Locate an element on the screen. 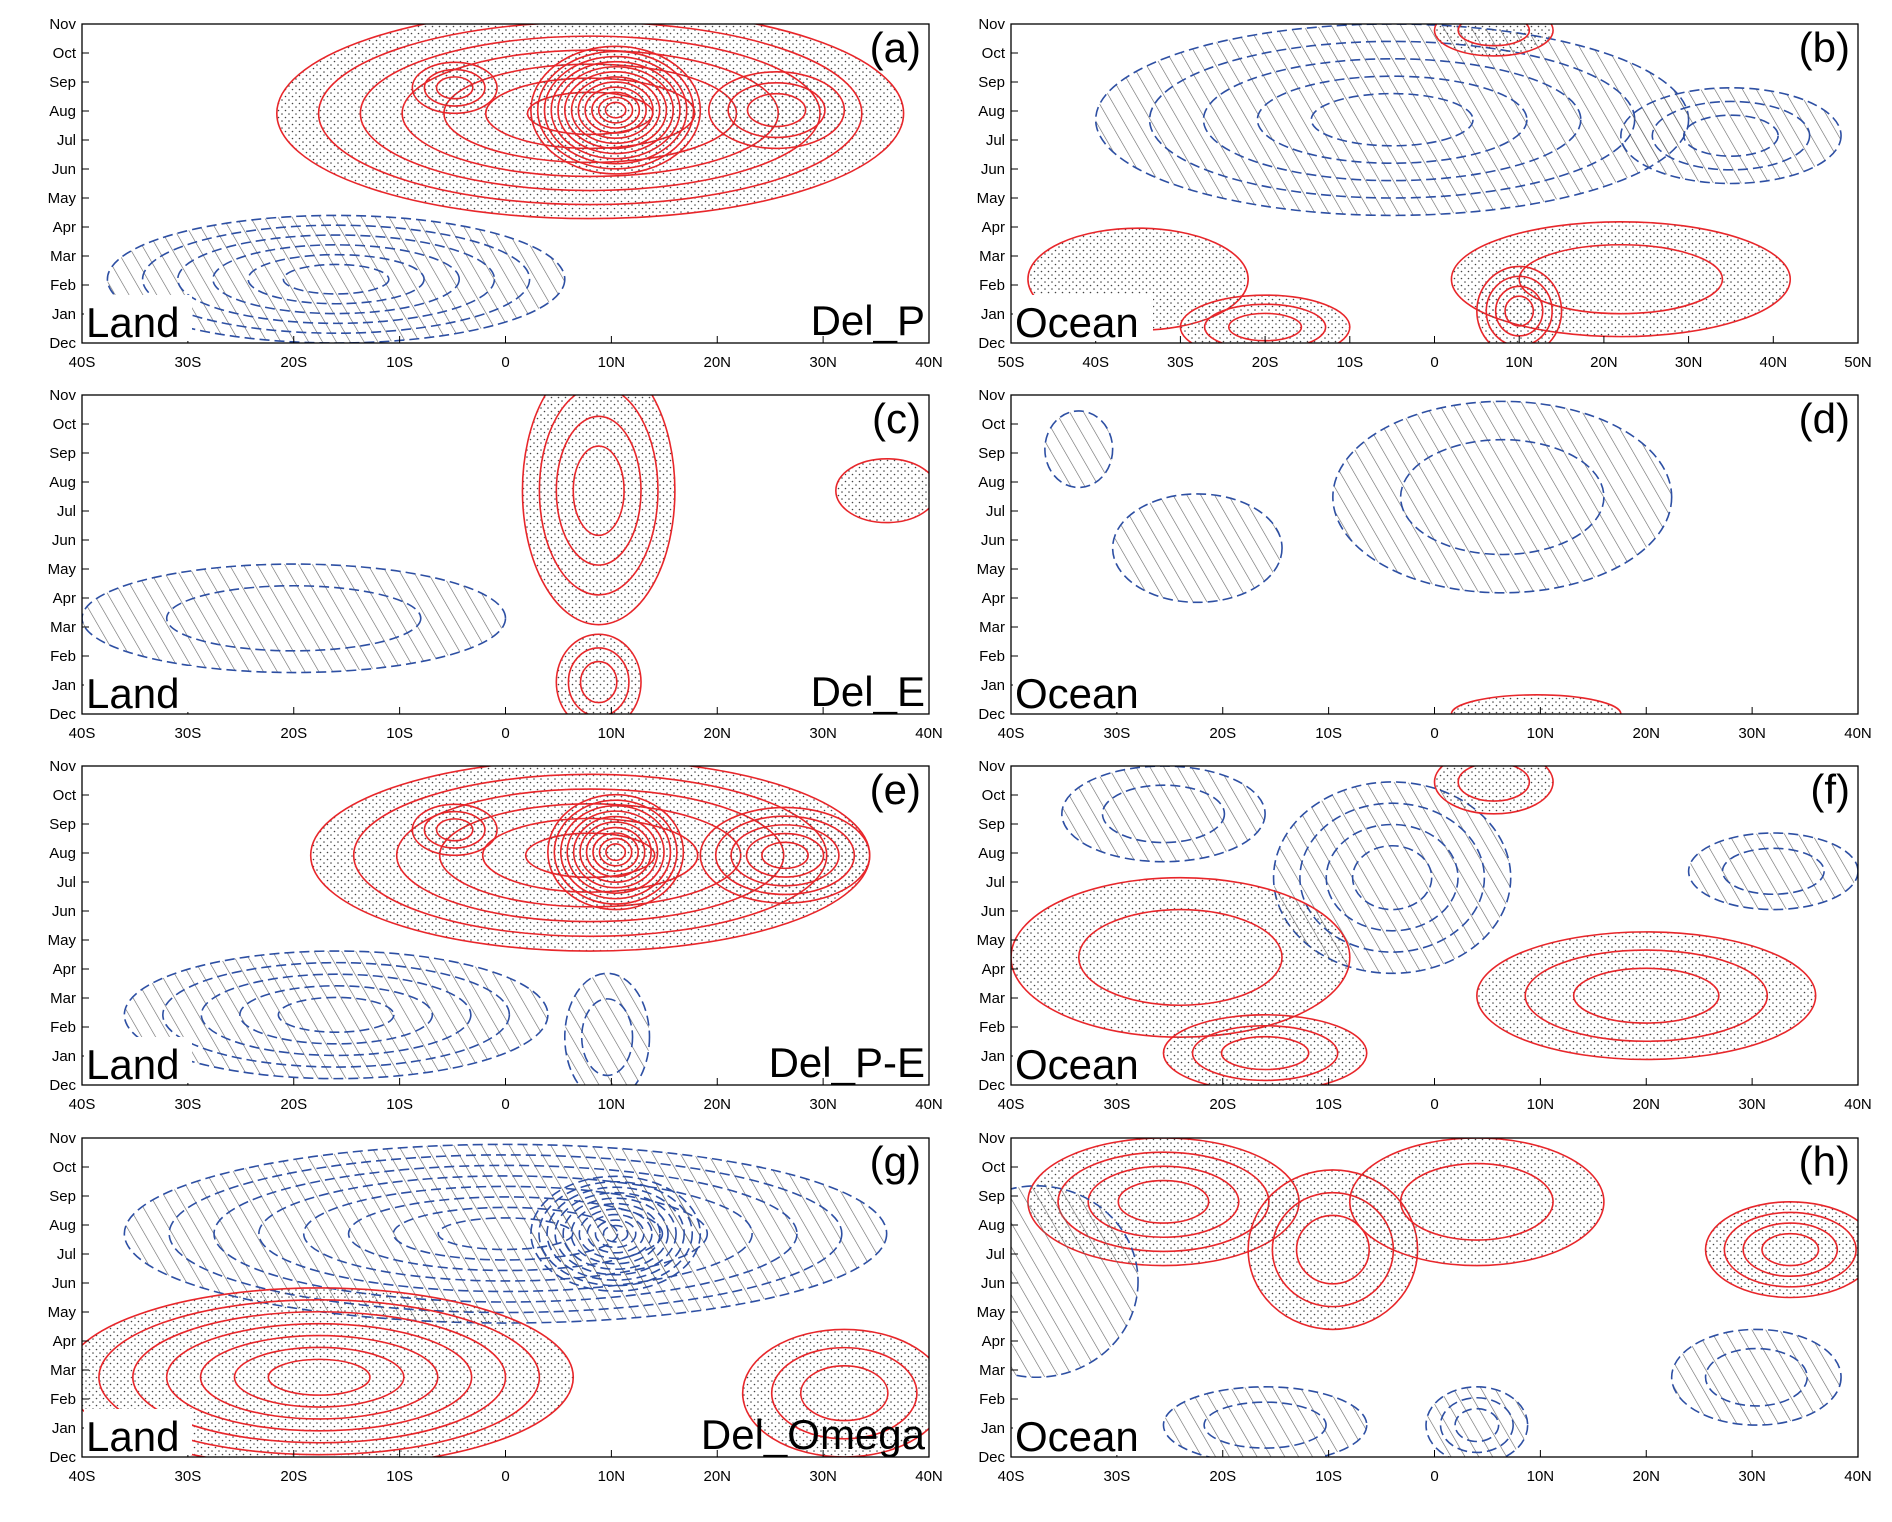  x-tick-label: 50S is located at coordinates (1011, 362).